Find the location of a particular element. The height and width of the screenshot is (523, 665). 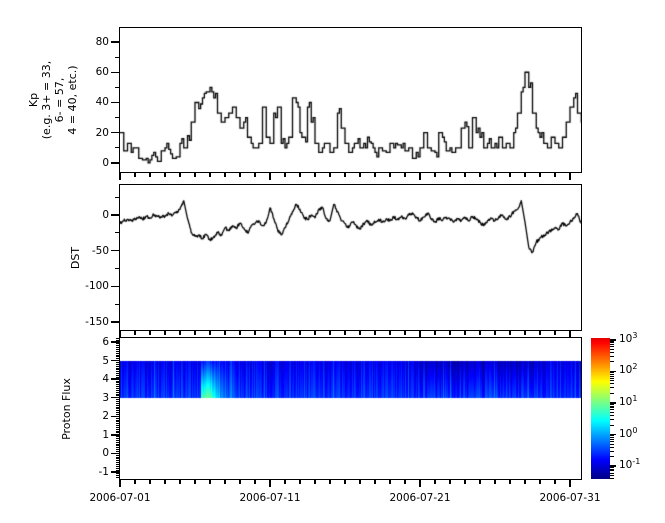

y-tick-label: 0 is located at coordinates (105, 162).